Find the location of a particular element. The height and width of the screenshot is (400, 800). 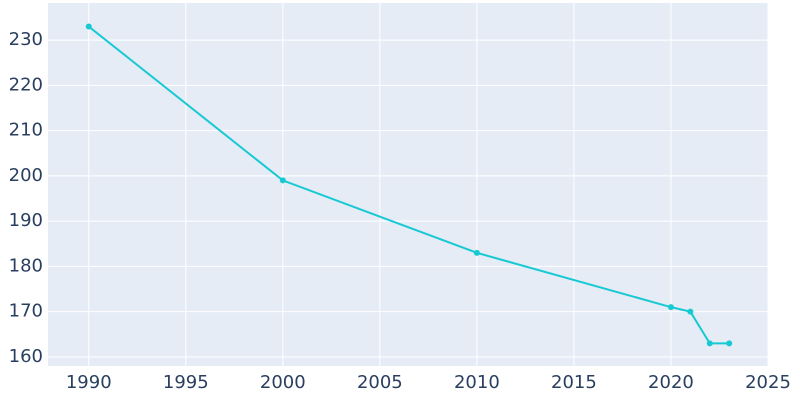

x-tick-label: 2000 is located at coordinates (283, 382).